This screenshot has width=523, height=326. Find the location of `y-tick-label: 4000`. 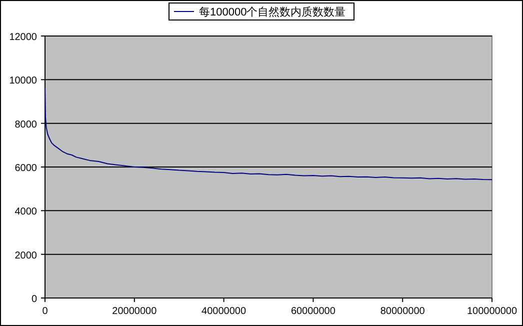

y-tick-label: 4000 is located at coordinates (26, 212).